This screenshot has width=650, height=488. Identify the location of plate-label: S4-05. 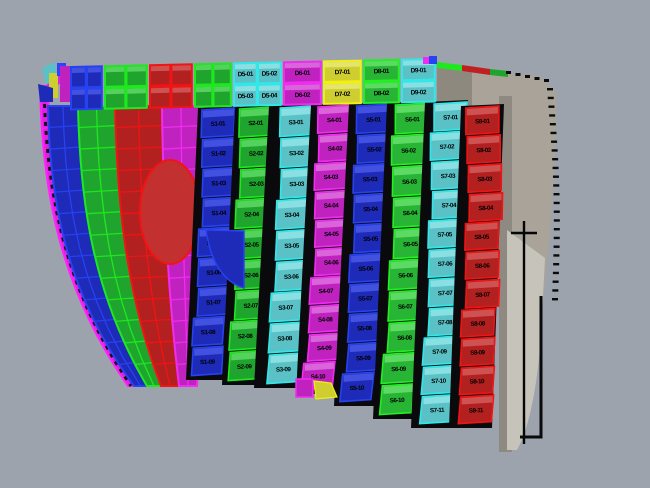
(332, 235).